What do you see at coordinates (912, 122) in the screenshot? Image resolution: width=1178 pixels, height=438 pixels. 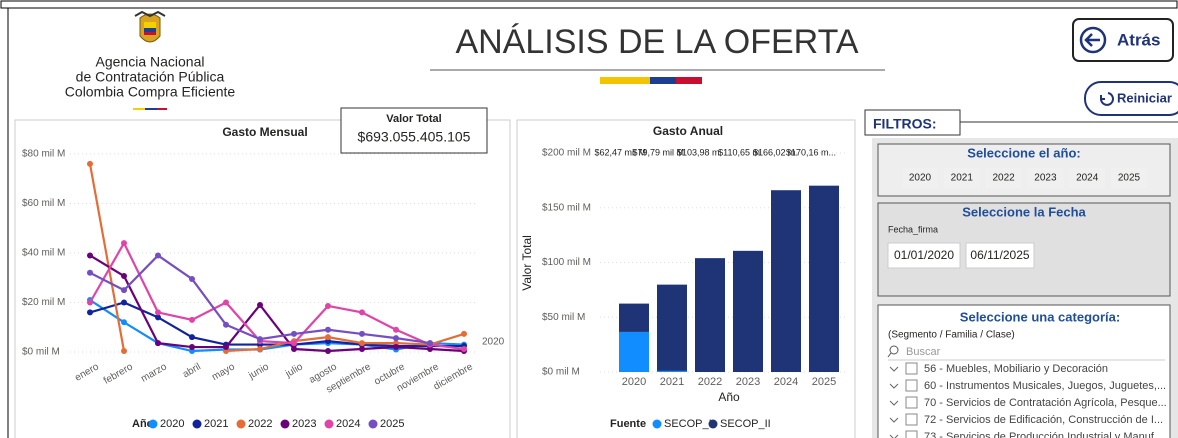 I see `filter-header` at bounding box center [912, 122].